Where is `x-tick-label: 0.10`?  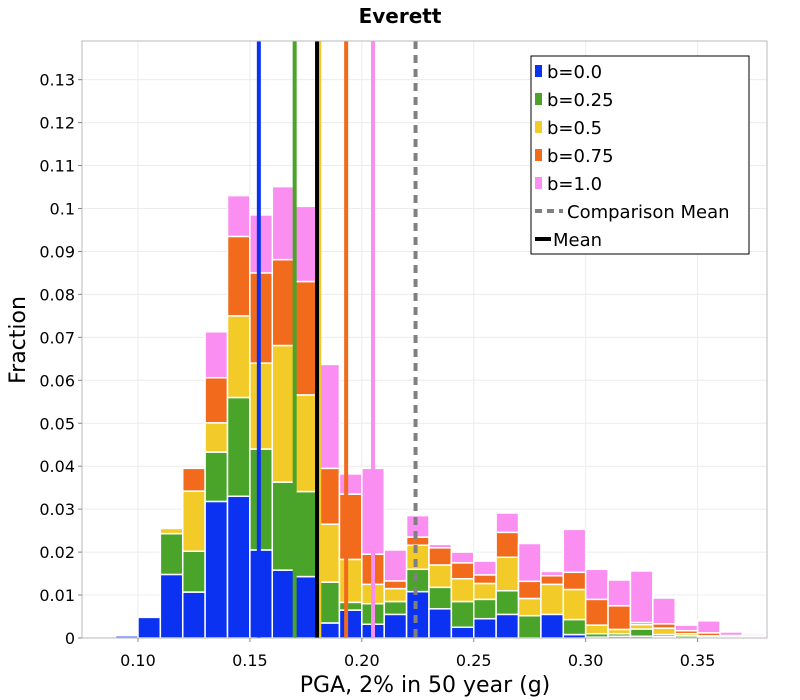 x-tick-label: 0.10 is located at coordinates (138, 660).